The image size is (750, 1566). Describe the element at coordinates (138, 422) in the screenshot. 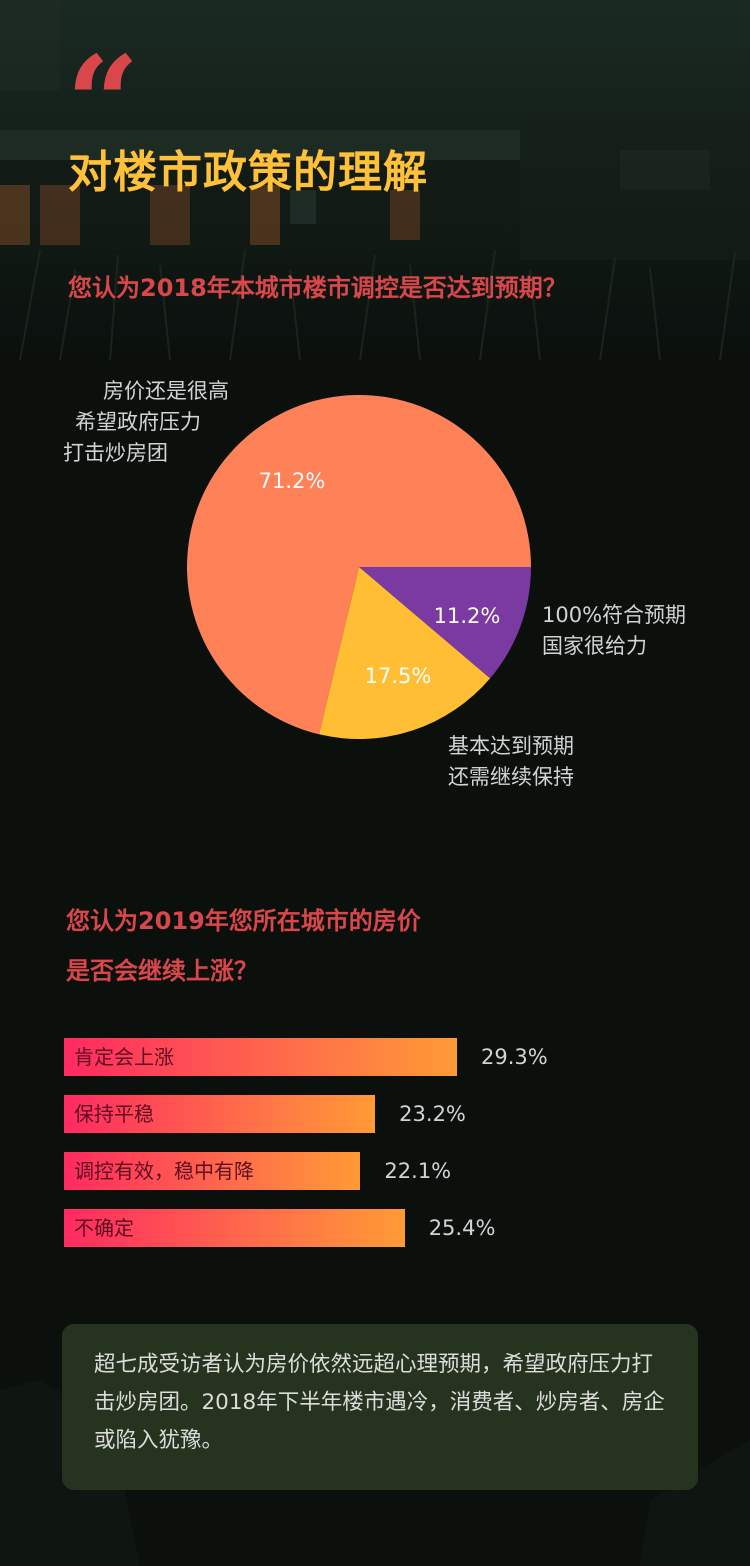

I see `pie-slice-description: 希望政府压力` at that location.